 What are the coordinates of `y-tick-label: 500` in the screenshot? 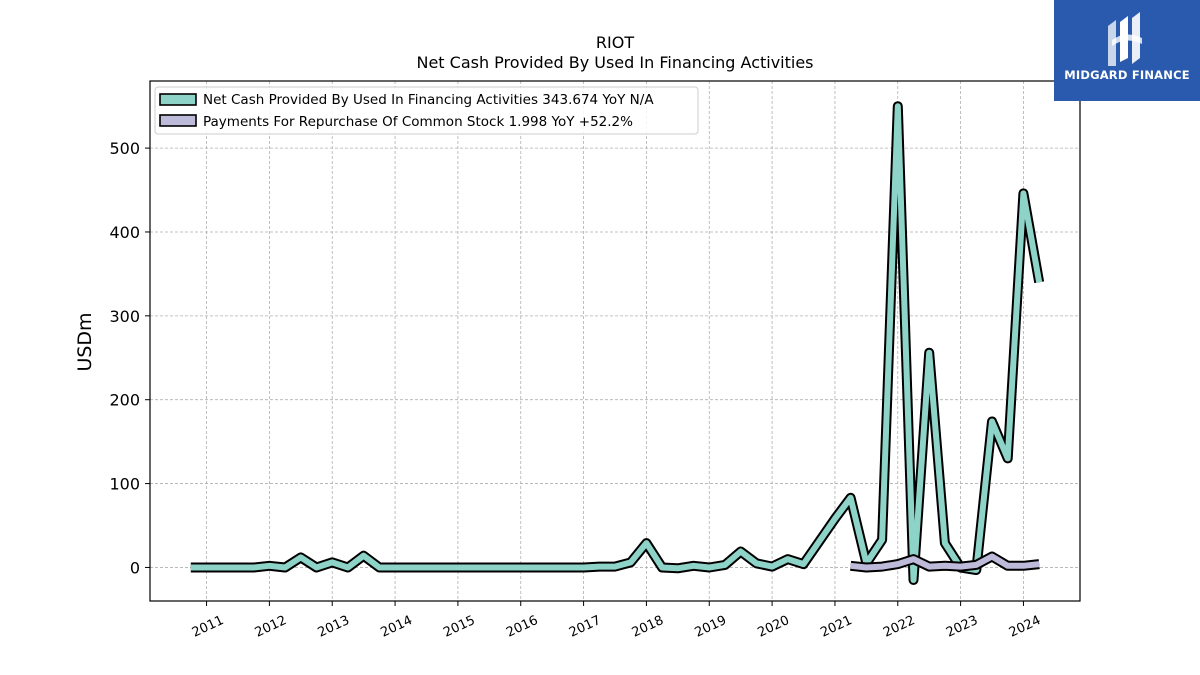 It's located at (124, 148).